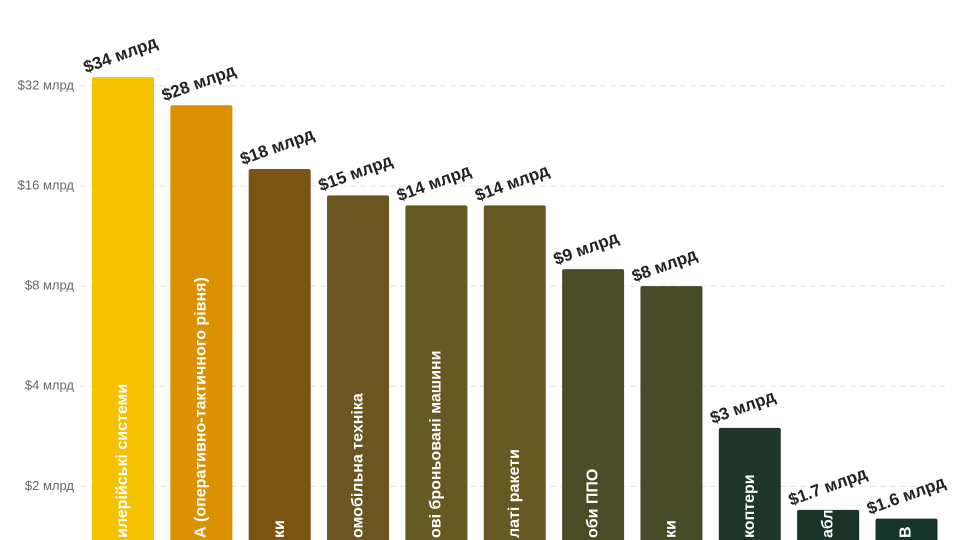 The height and width of the screenshot is (540, 960). I want to click on y-tick-label: $16 млрд, so click(46, 184).